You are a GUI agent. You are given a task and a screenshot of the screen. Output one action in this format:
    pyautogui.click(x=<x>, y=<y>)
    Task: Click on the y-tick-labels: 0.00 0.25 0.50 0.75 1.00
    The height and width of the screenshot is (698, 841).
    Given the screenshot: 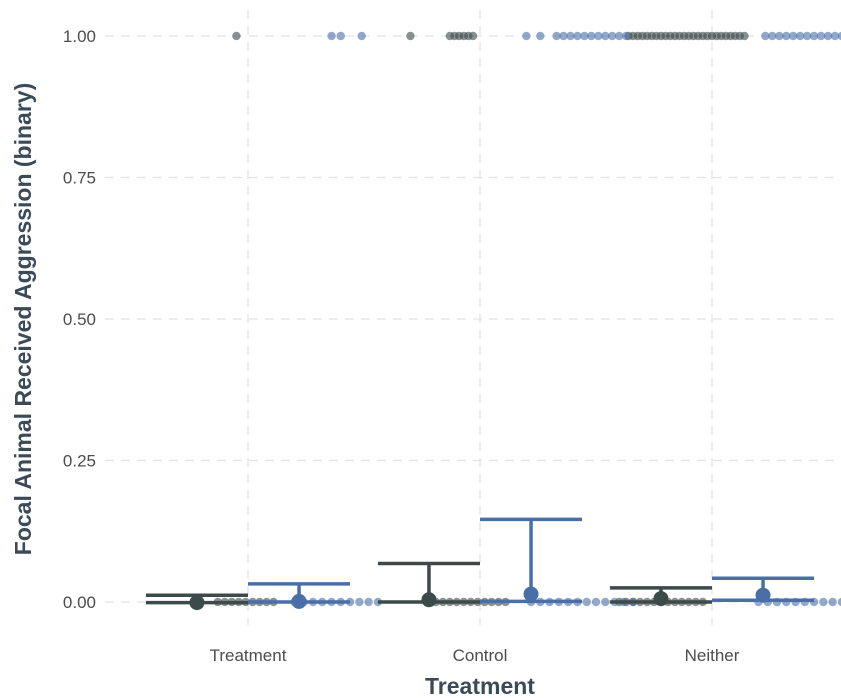 What is the action you would take?
    pyautogui.click(x=79, y=319)
    